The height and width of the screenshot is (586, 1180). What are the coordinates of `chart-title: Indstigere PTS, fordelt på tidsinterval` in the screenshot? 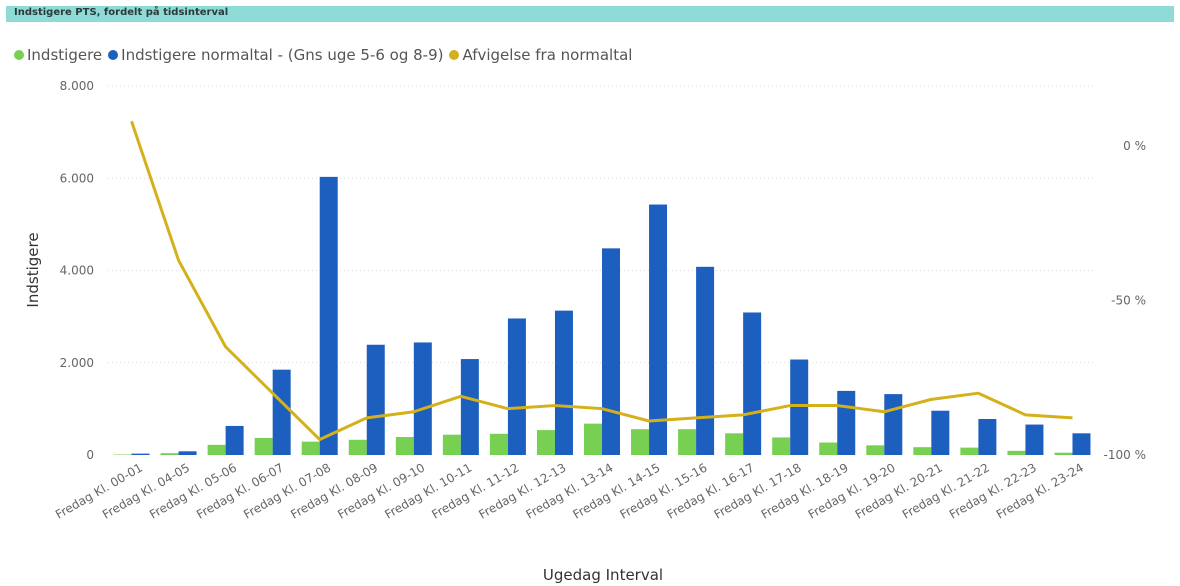 It's located at (121, 12).